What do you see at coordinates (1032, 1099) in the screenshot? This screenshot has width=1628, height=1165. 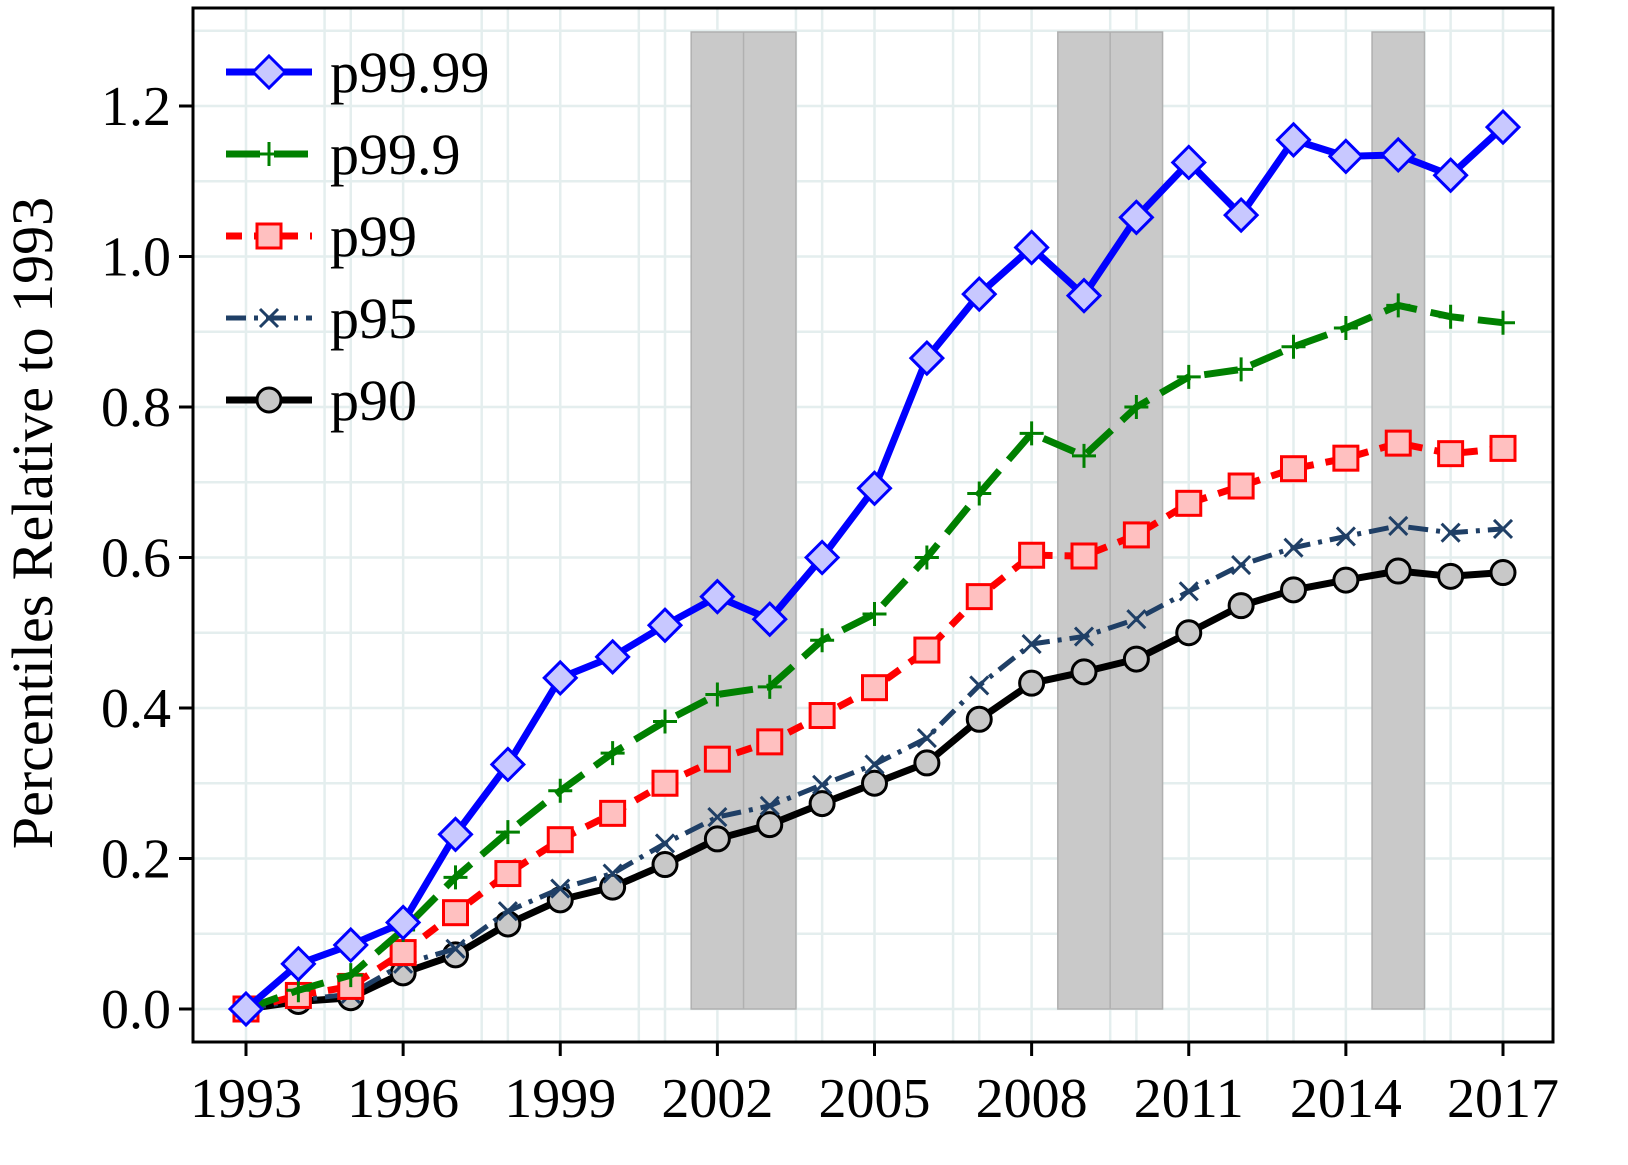 I see `x-tick-label: 2008` at bounding box center [1032, 1099].